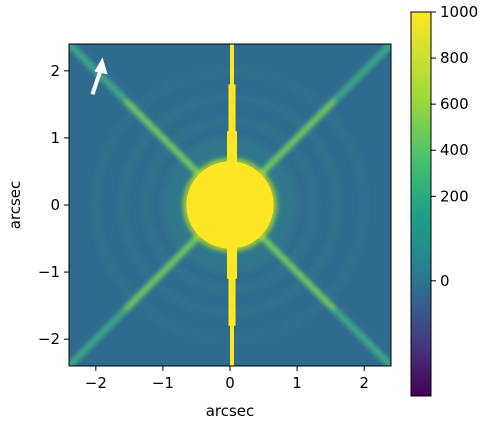 The height and width of the screenshot is (431, 492). I want to click on colorbar-tick-label: 800, so click(454, 58).